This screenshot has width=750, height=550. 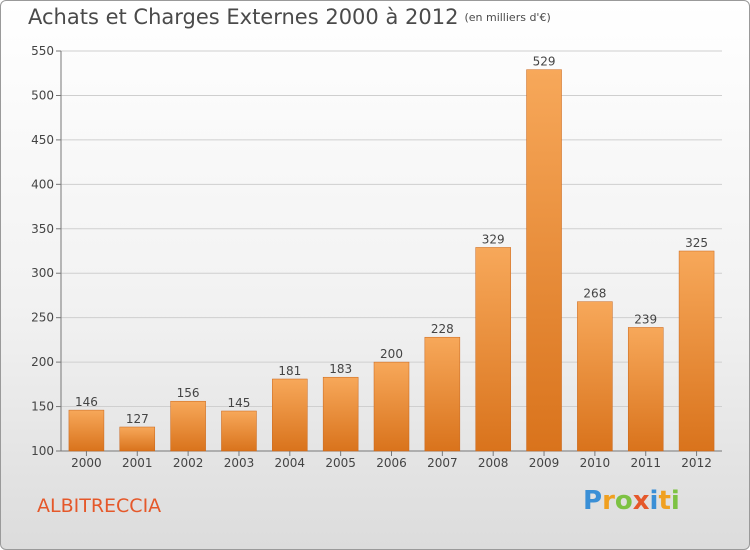 What do you see at coordinates (595, 463) in the screenshot?
I see `x-tick-label: 2010` at bounding box center [595, 463].